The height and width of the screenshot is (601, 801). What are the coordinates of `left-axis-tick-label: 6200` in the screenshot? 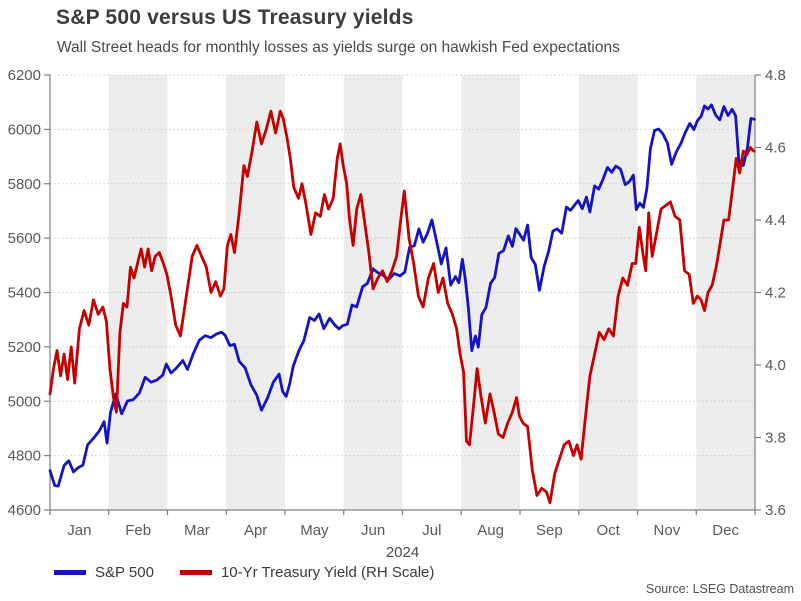 It's located at (24, 75).